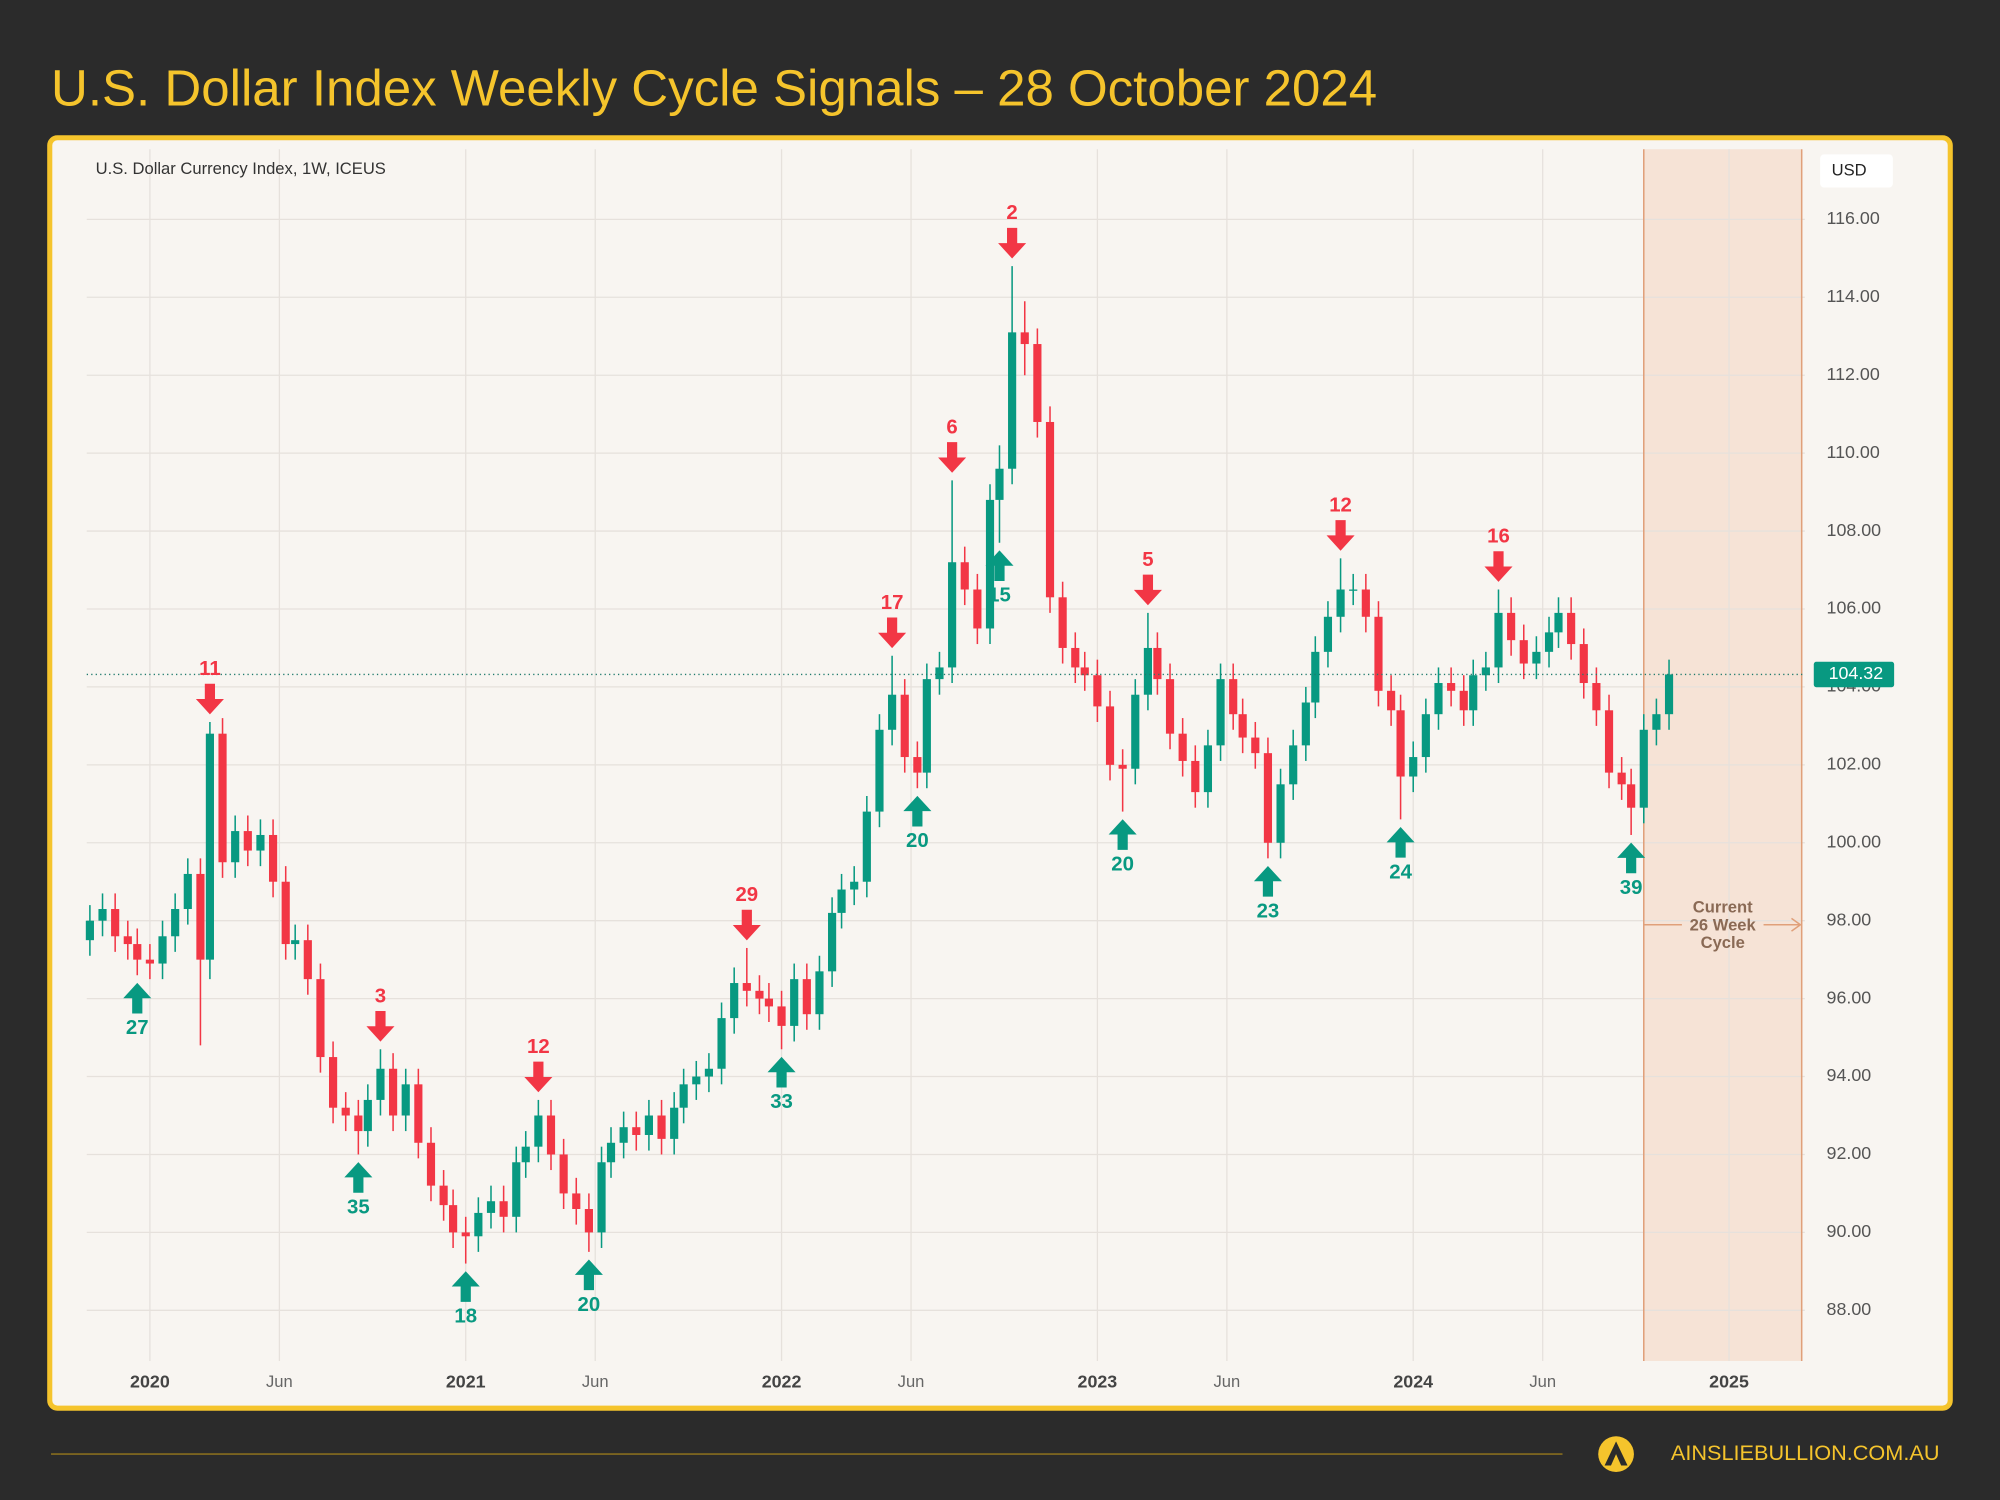 The width and height of the screenshot is (2000, 1500). Describe the element at coordinates (1723, 907) in the screenshot. I see `cycle-label: Current` at that location.